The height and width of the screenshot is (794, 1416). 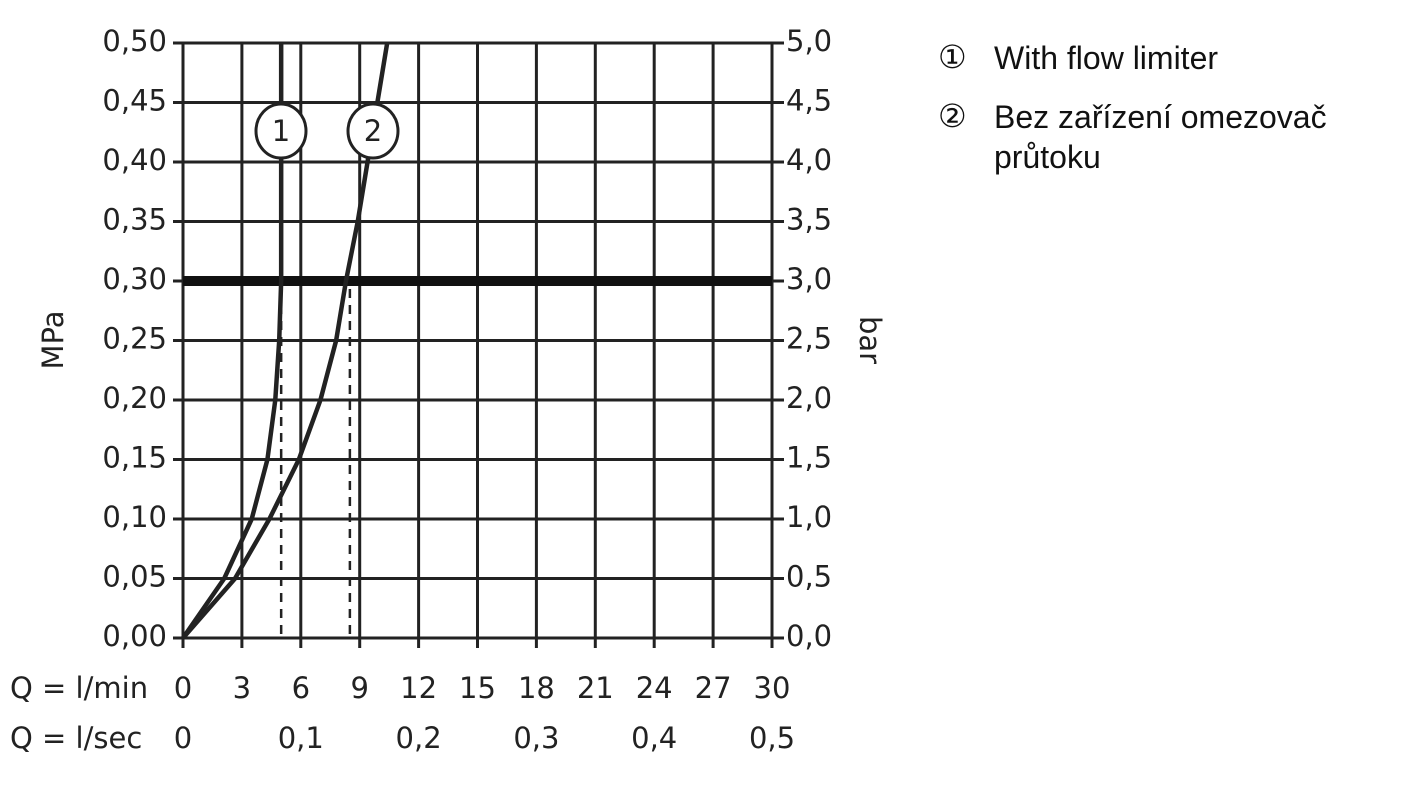 What do you see at coordinates (536, 738) in the screenshot?
I see `x2-tick-label: 0,3` at bounding box center [536, 738].